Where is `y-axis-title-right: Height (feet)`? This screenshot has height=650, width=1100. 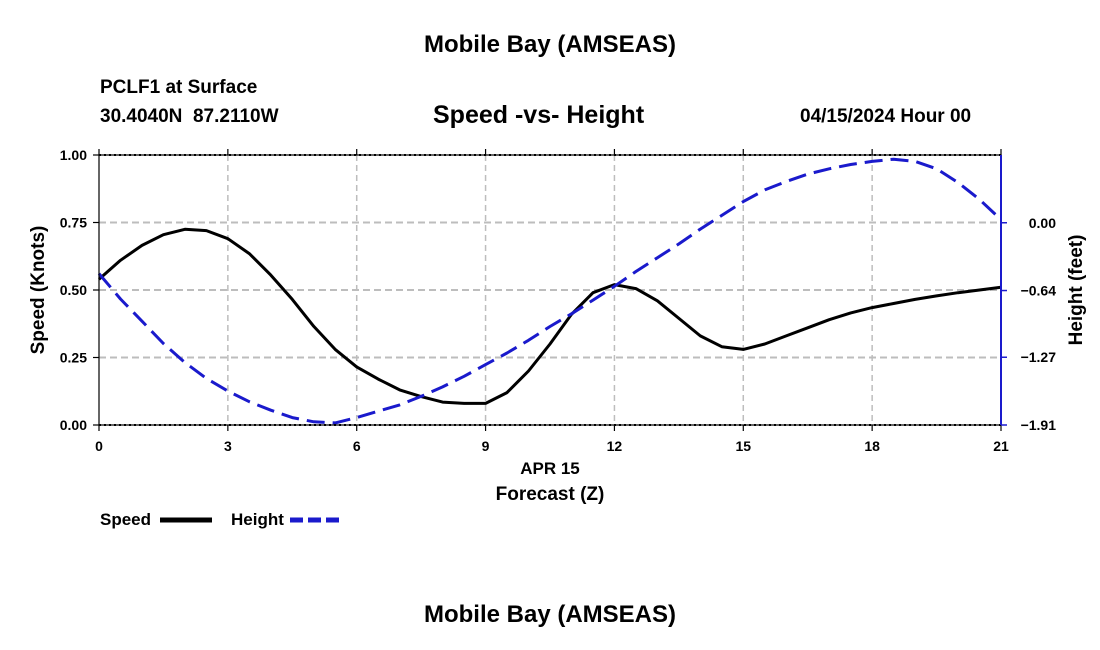
y-axis-title-right: Height (feet) is located at coordinates (1076, 290).